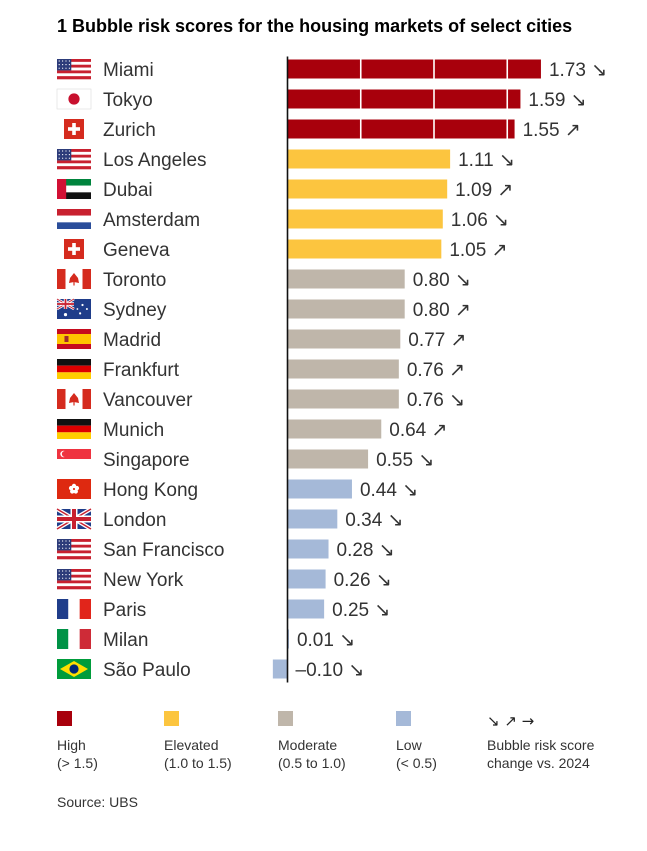 The image size is (647, 851). I want to click on city-label: Singapore, so click(146, 460).